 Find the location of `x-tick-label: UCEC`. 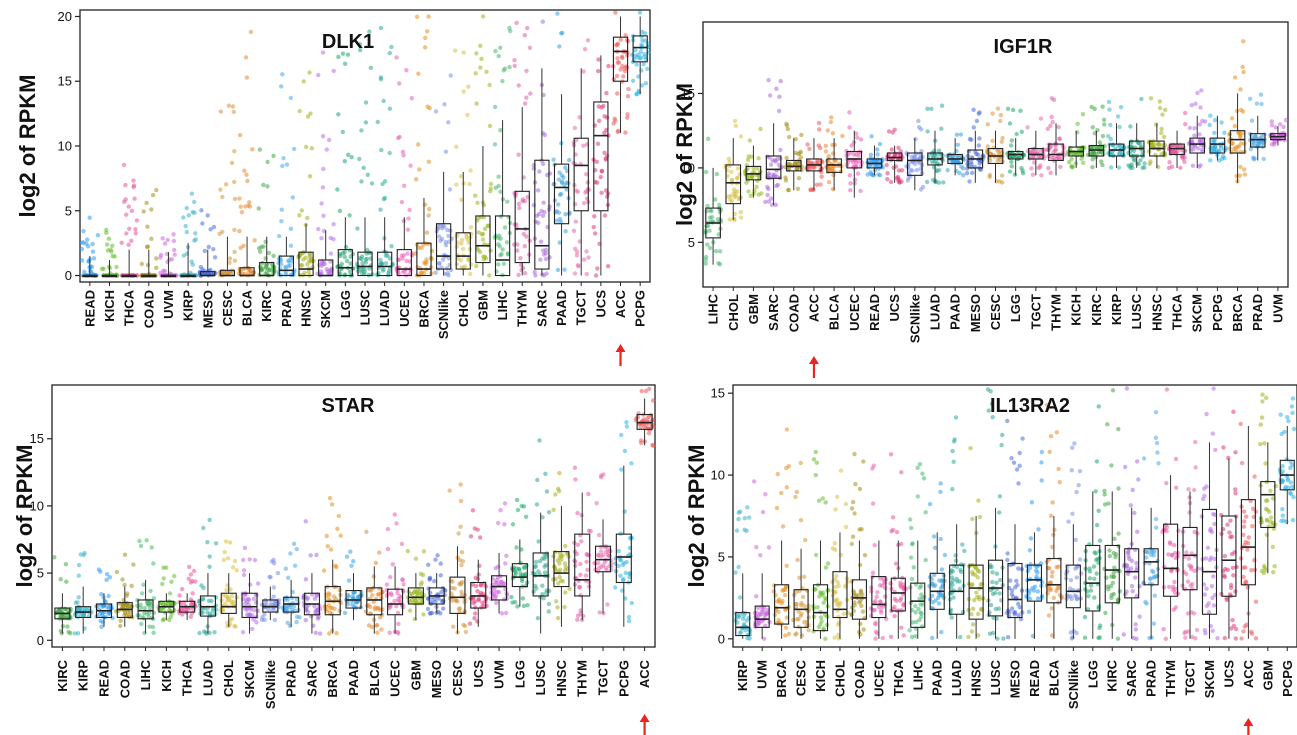

x-tick-label: UCEC is located at coordinates (395, 677).